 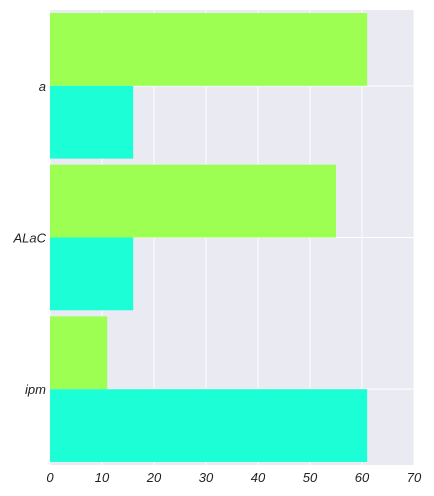 I want to click on bar-series0-ALaC, so click(x=193, y=201).